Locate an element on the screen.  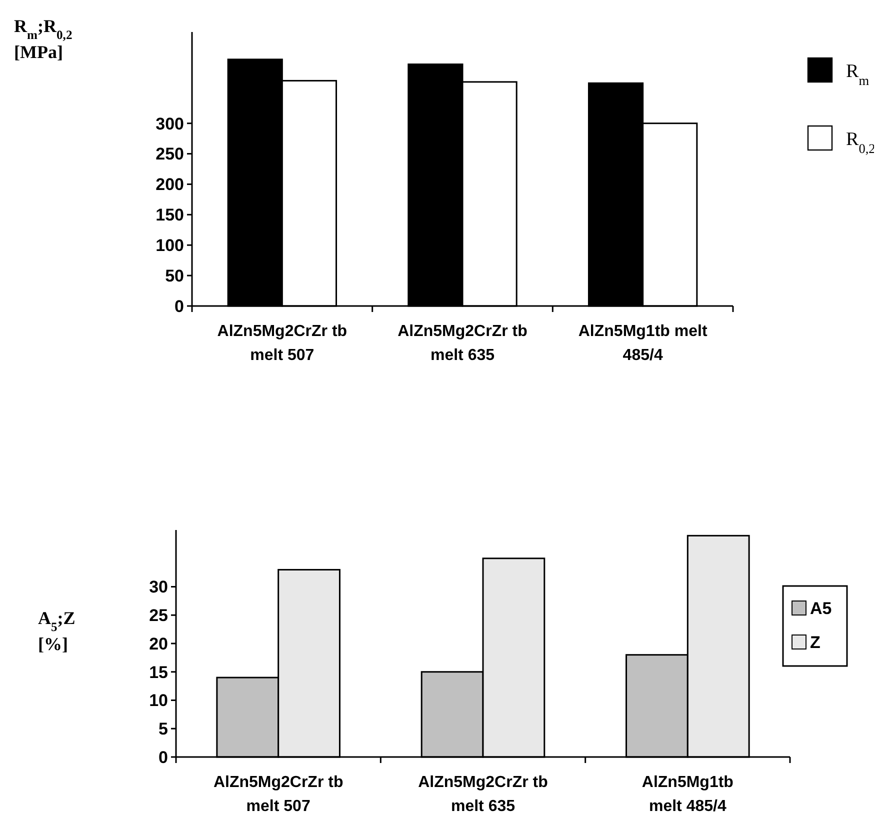
y-tick-label: 10 is located at coordinates (158, 700).